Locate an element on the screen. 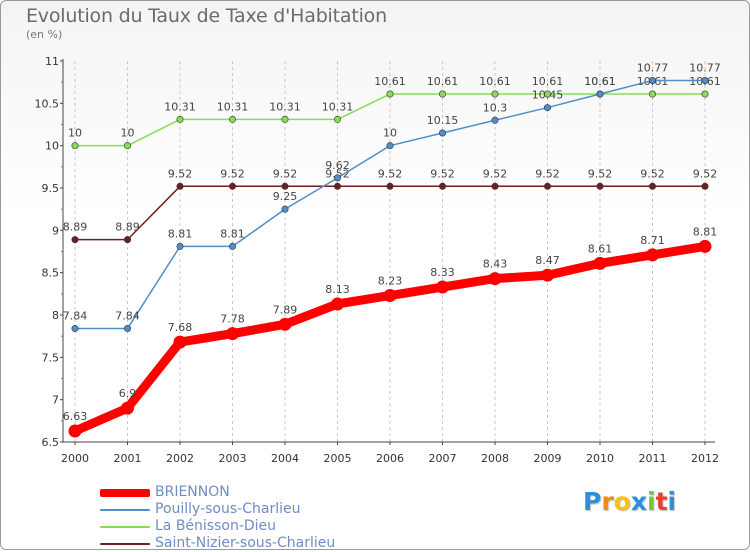  chart-subtitle: (en %) is located at coordinates (44, 34).